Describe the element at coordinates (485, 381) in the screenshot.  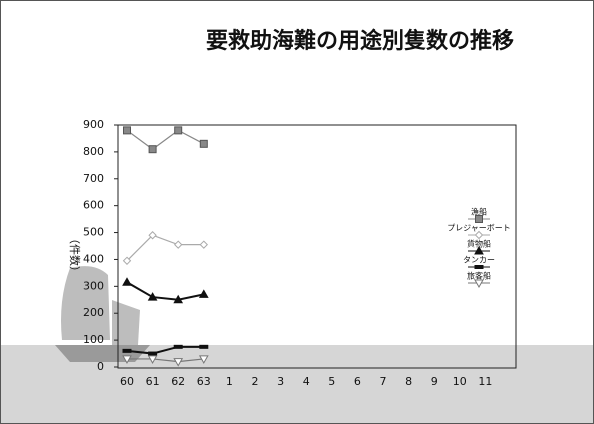
I see `x-tick-label: 11` at that location.